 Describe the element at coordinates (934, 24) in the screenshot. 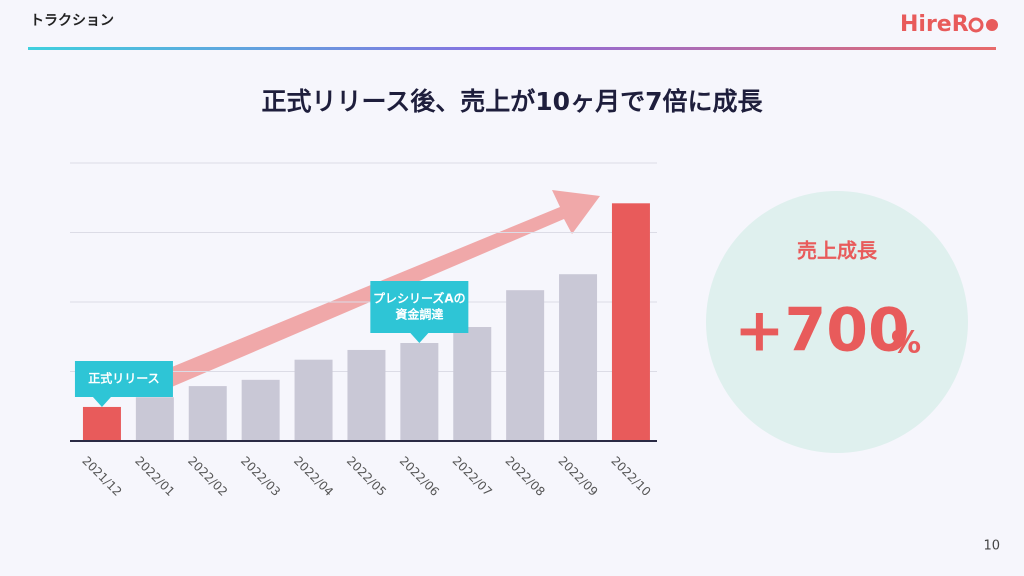

I see `logo: HireR` at that location.